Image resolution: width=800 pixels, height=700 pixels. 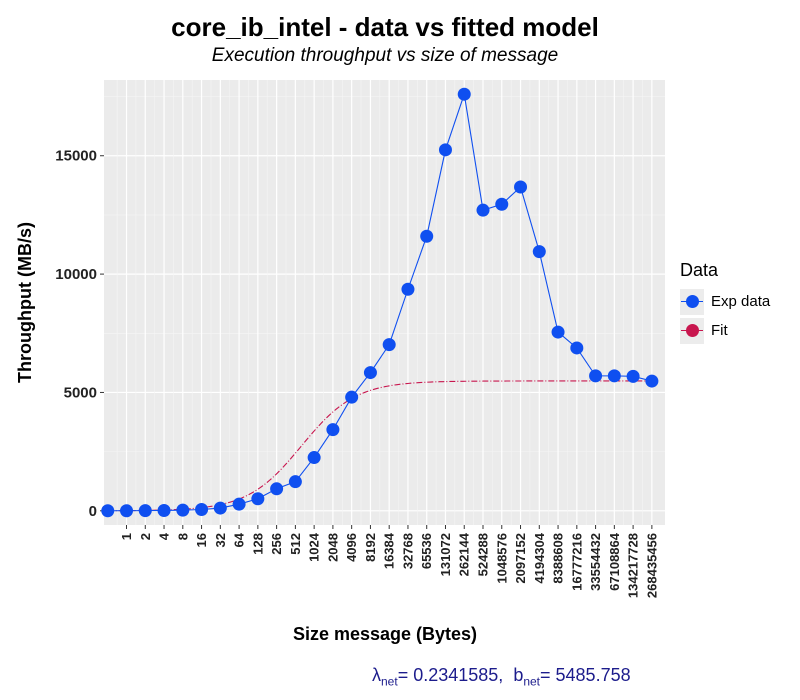 What do you see at coordinates (407, 551) in the screenshot?
I see `x-tick-label: 32768` at bounding box center [407, 551].